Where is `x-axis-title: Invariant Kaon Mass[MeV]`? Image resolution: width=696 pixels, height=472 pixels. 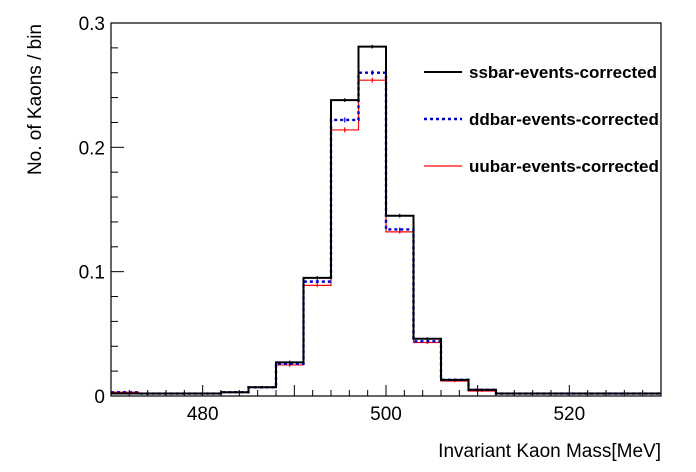 x-axis-title: Invariant Kaon Mass[MeV] is located at coordinates (549, 451).